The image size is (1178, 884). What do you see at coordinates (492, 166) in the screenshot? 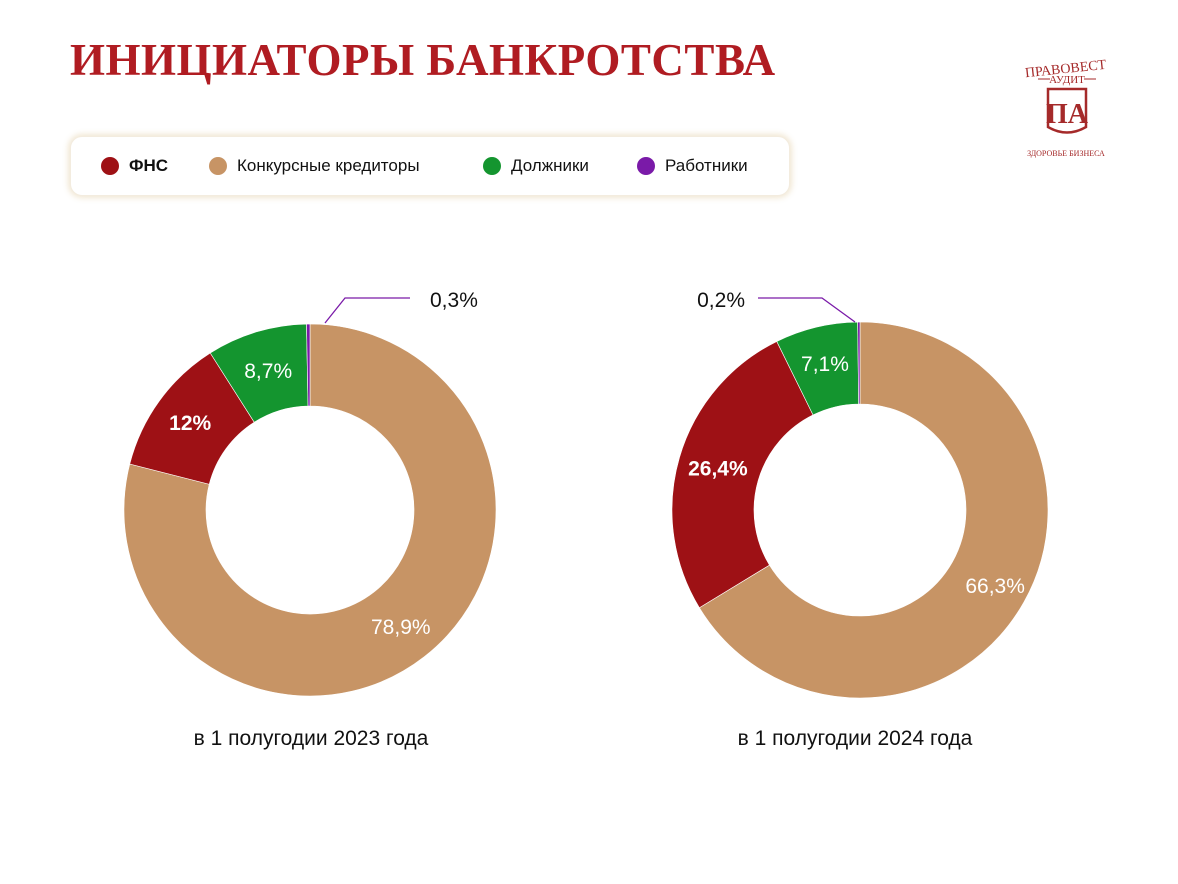
I see `legend-dot-debtors` at bounding box center [492, 166].